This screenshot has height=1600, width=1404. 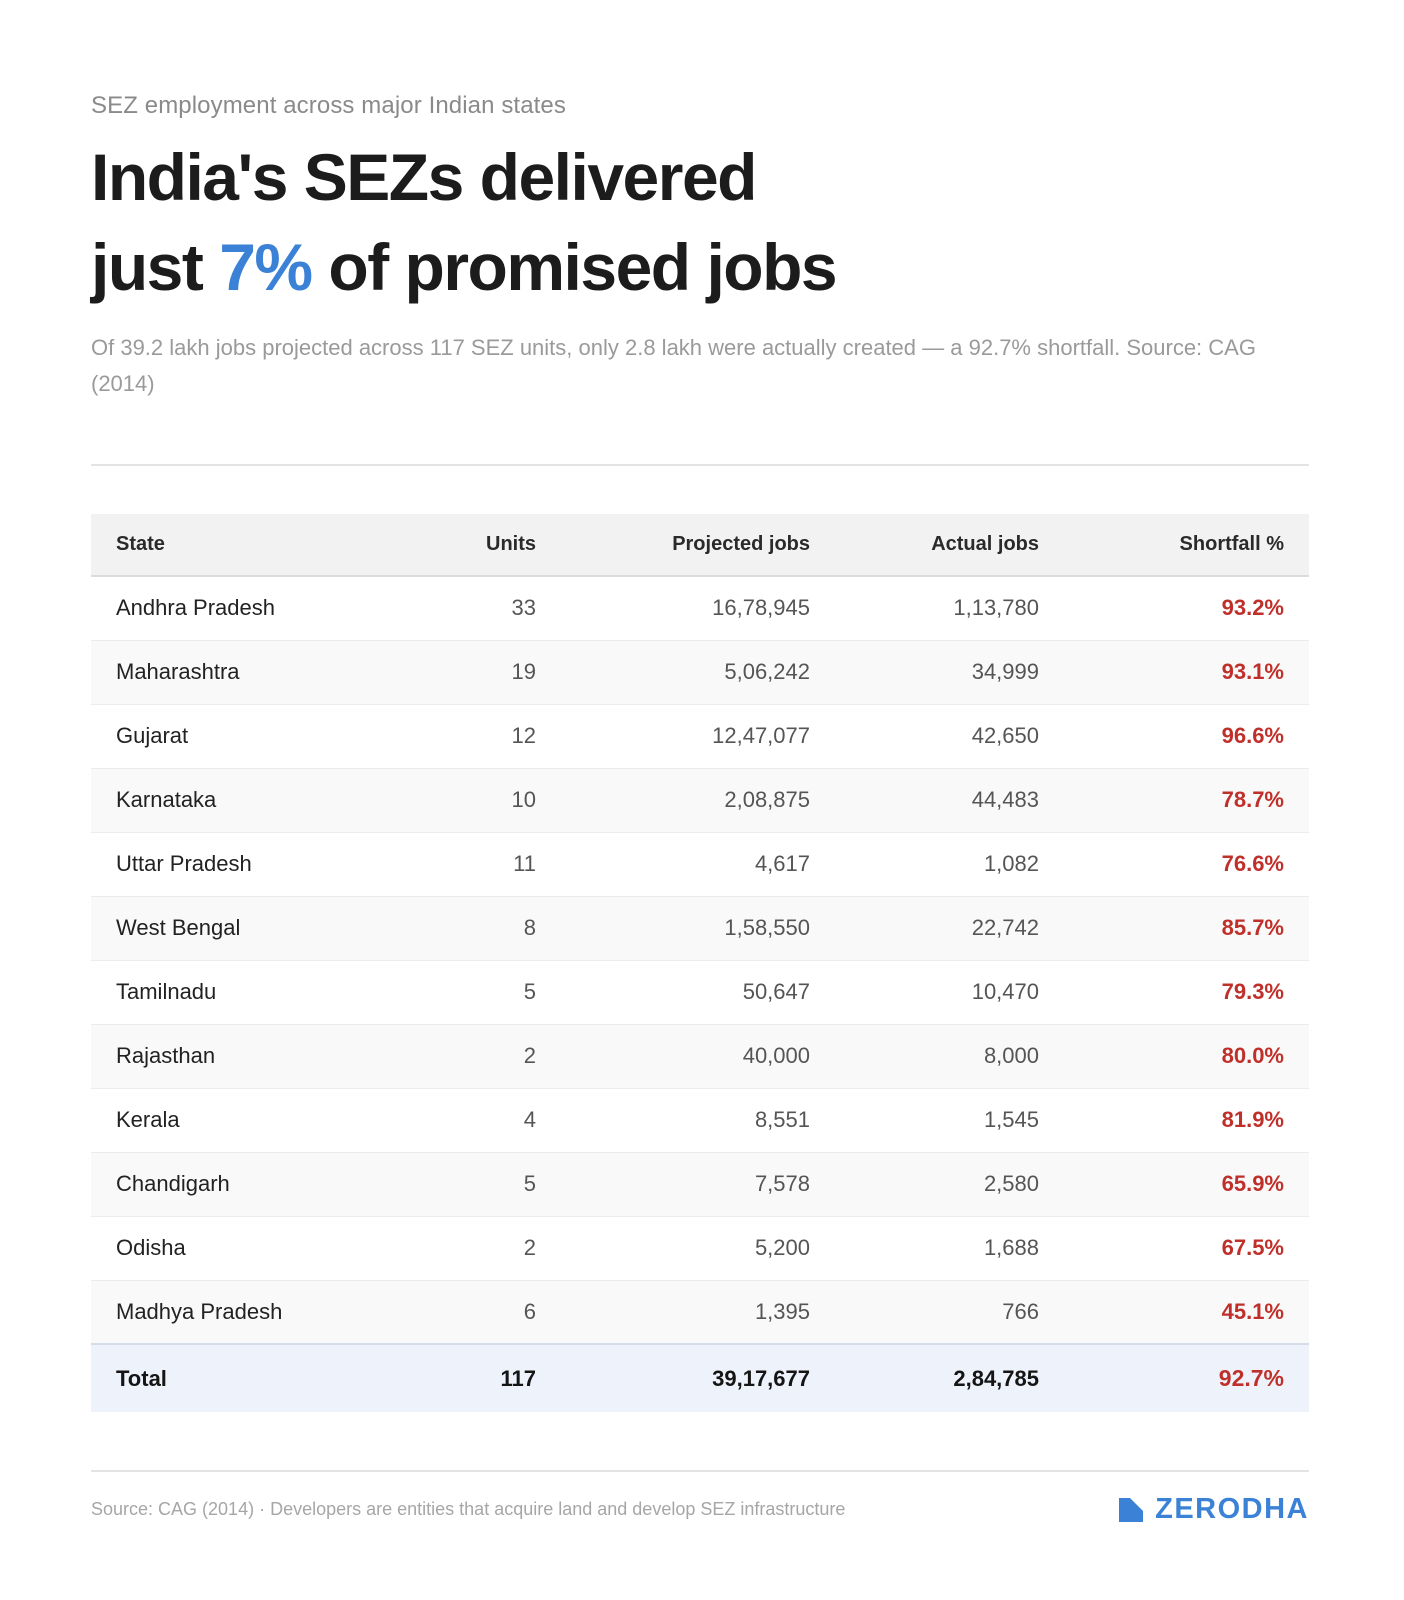 I want to click on brand-logo: ZERODHA, so click(x=1214, y=1509).